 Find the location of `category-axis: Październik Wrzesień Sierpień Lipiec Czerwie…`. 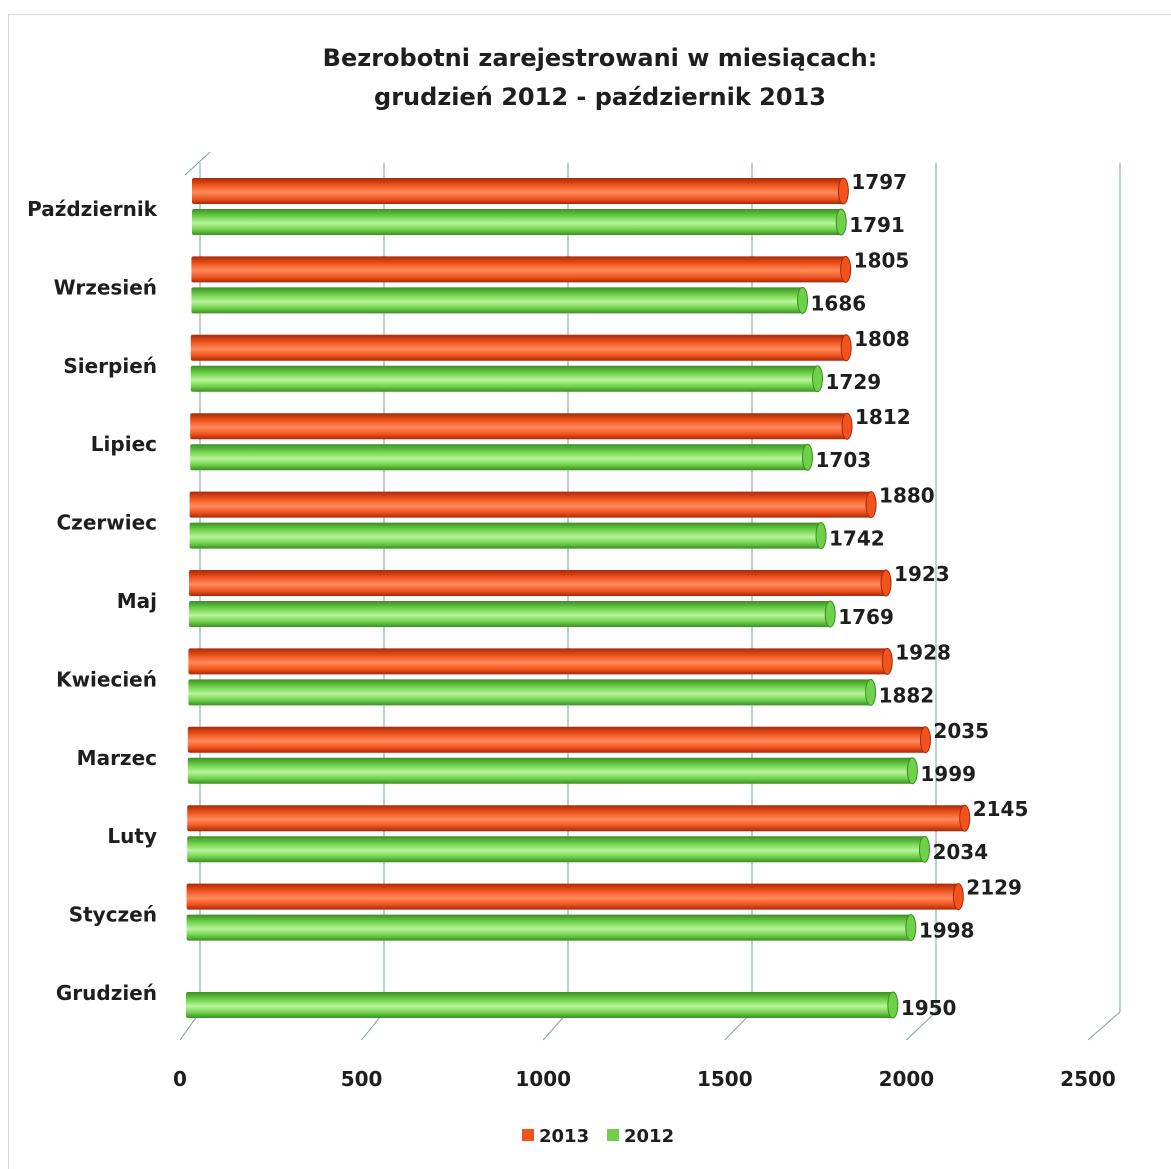

category-axis: Październik Wrzesień Sierpień Lipiec Czerwie… is located at coordinates (92, 601).